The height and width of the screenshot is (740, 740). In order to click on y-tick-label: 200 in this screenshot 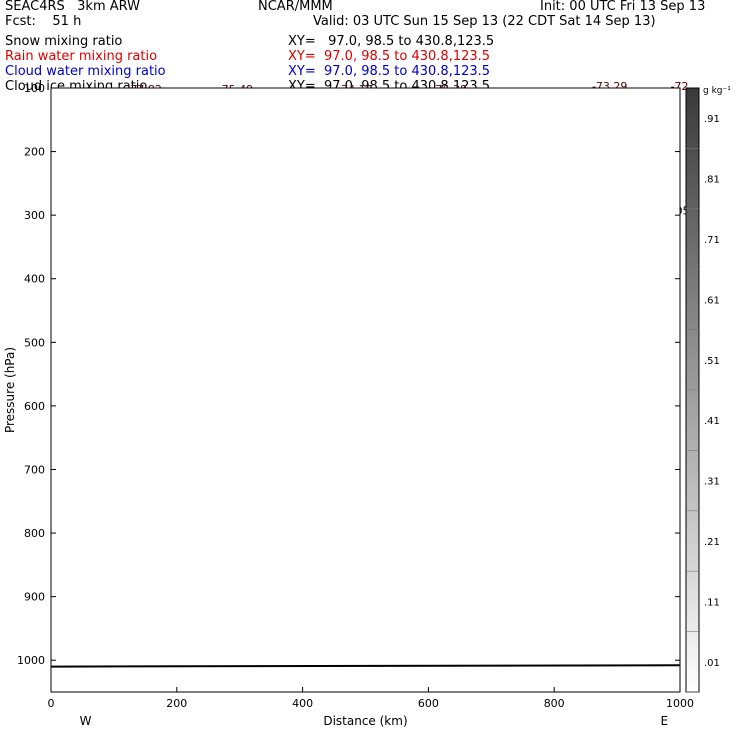, I will do `click(34, 152)`.